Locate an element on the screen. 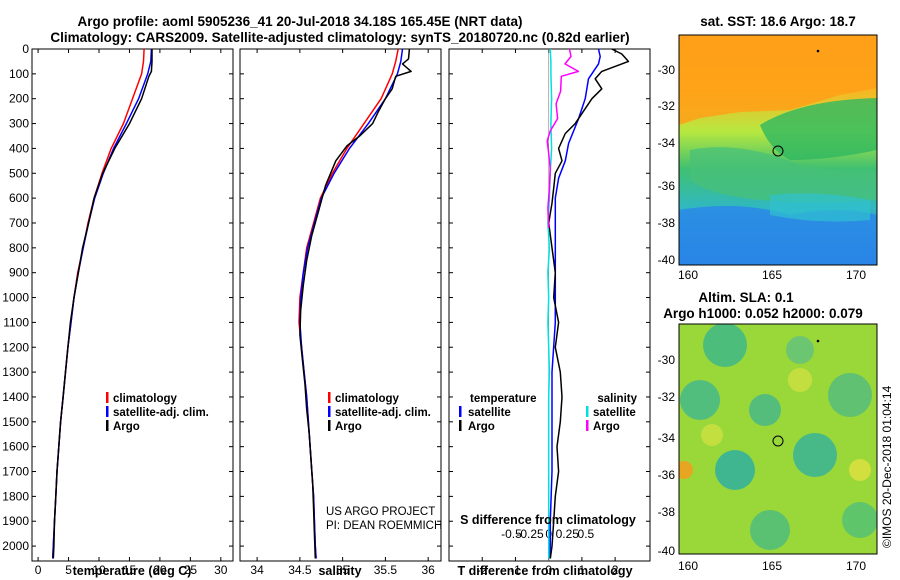 The width and height of the screenshot is (900, 580). x-tick-label: 25 is located at coordinates (191, 570).